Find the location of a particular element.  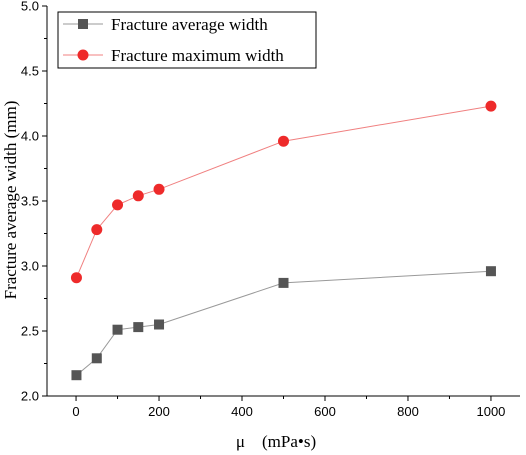

y-tick-label: 4.0 is located at coordinates (30, 136).